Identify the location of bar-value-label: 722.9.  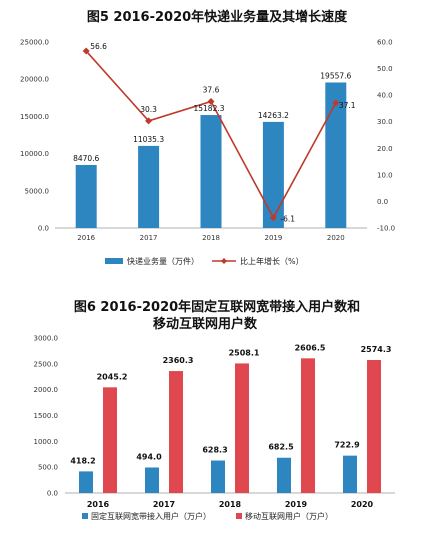
(347, 445).